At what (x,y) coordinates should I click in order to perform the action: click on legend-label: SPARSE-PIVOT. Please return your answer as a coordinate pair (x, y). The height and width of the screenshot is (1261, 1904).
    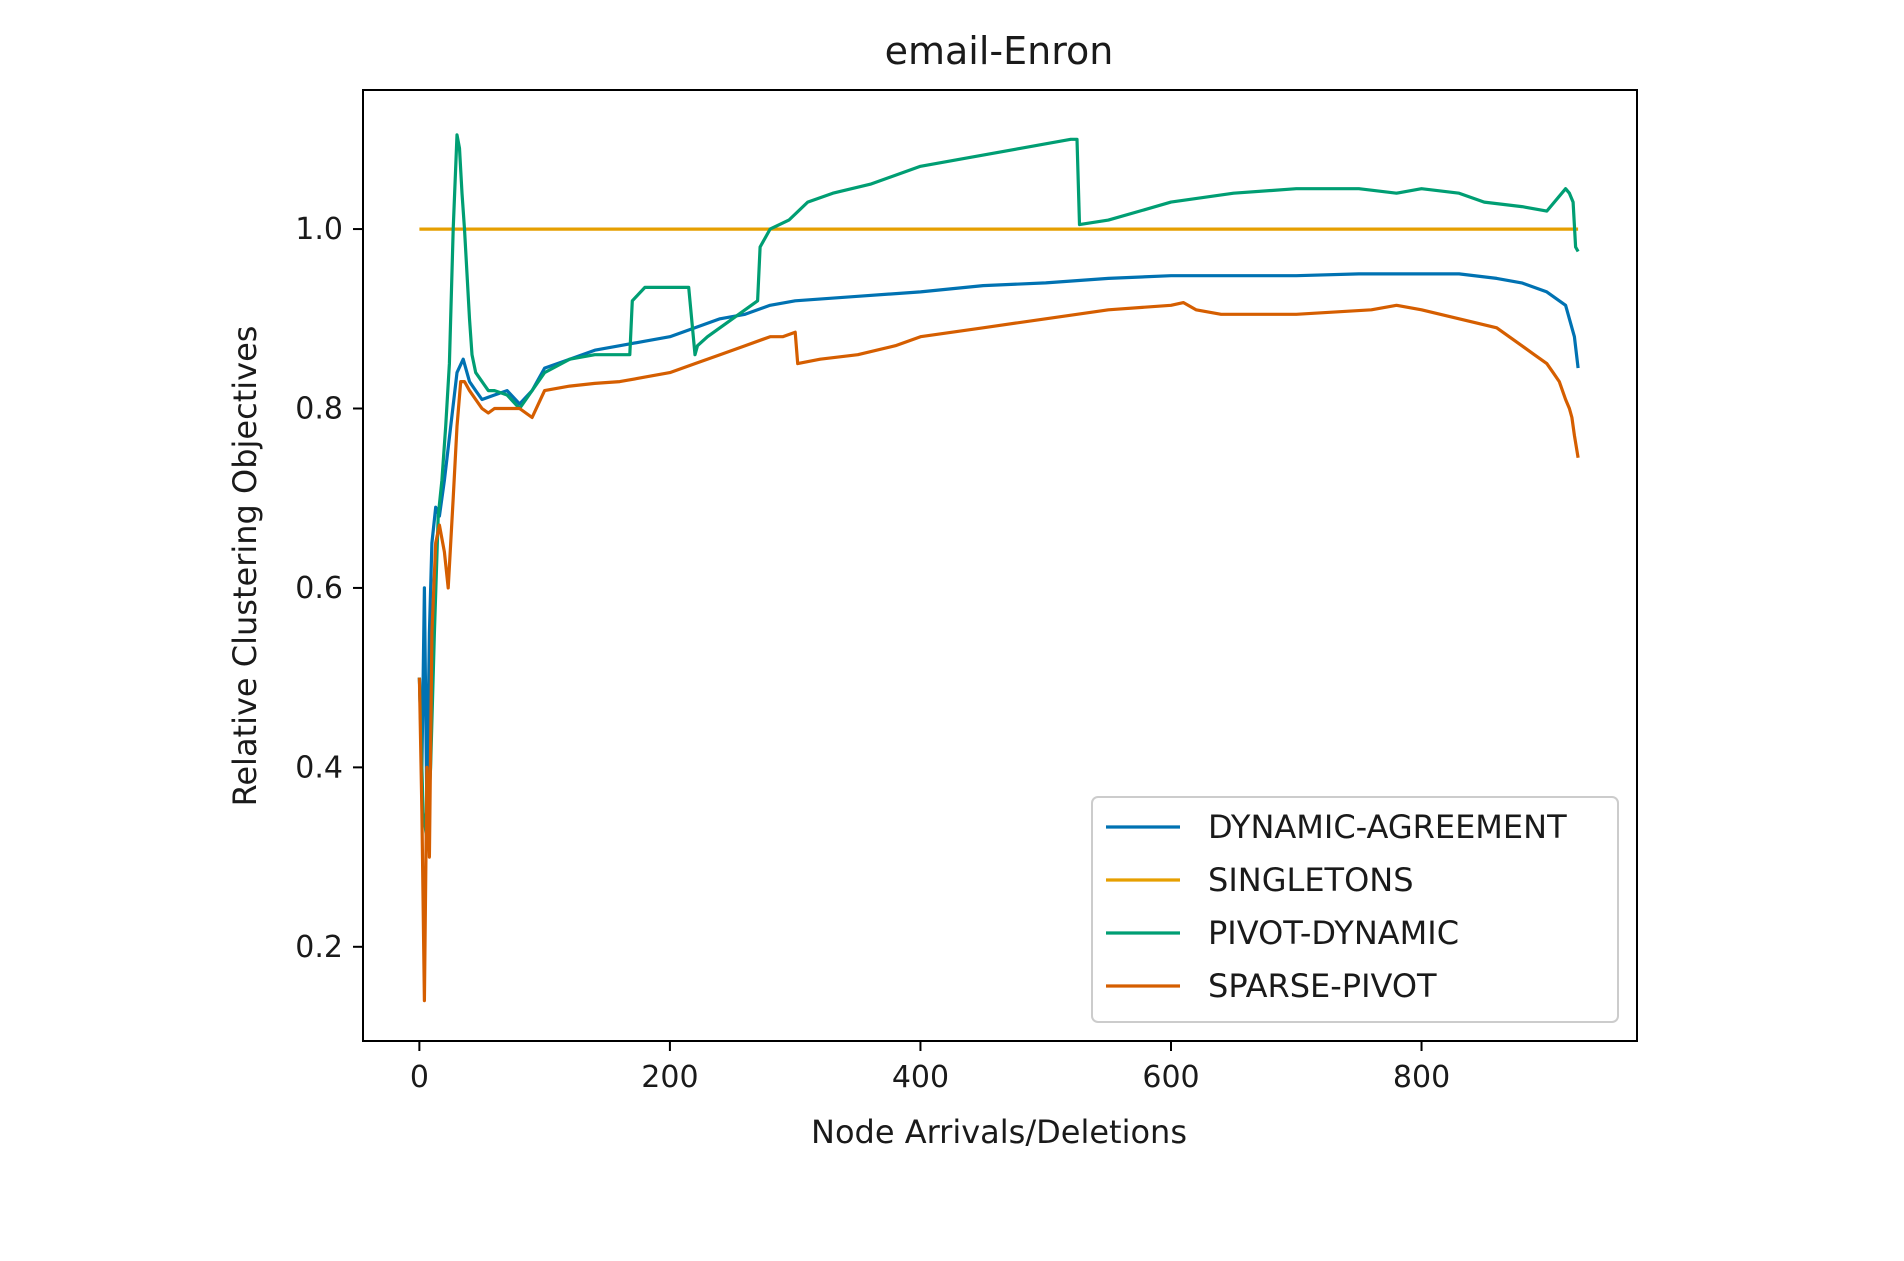
    Looking at the image, I should click on (1322, 986).